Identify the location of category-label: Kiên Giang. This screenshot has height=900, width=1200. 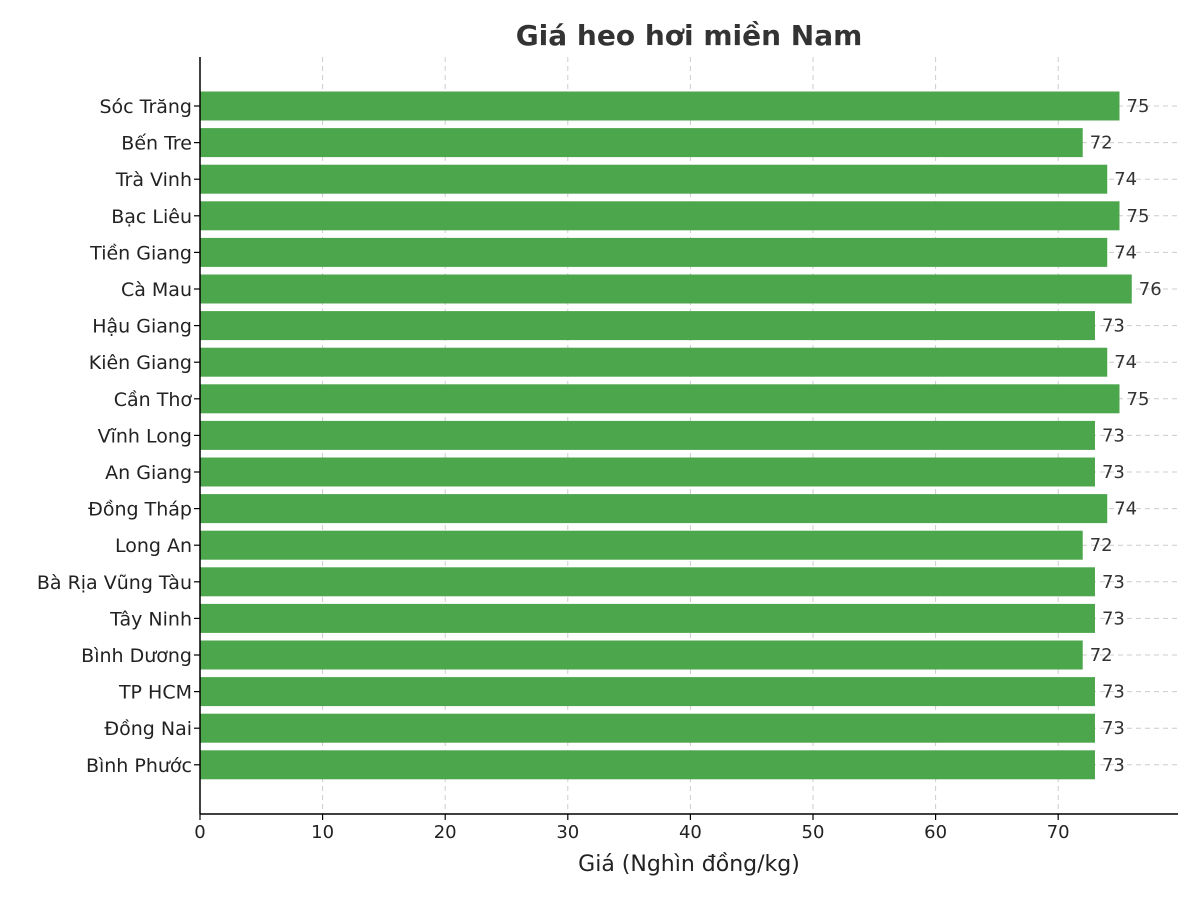
(140, 363).